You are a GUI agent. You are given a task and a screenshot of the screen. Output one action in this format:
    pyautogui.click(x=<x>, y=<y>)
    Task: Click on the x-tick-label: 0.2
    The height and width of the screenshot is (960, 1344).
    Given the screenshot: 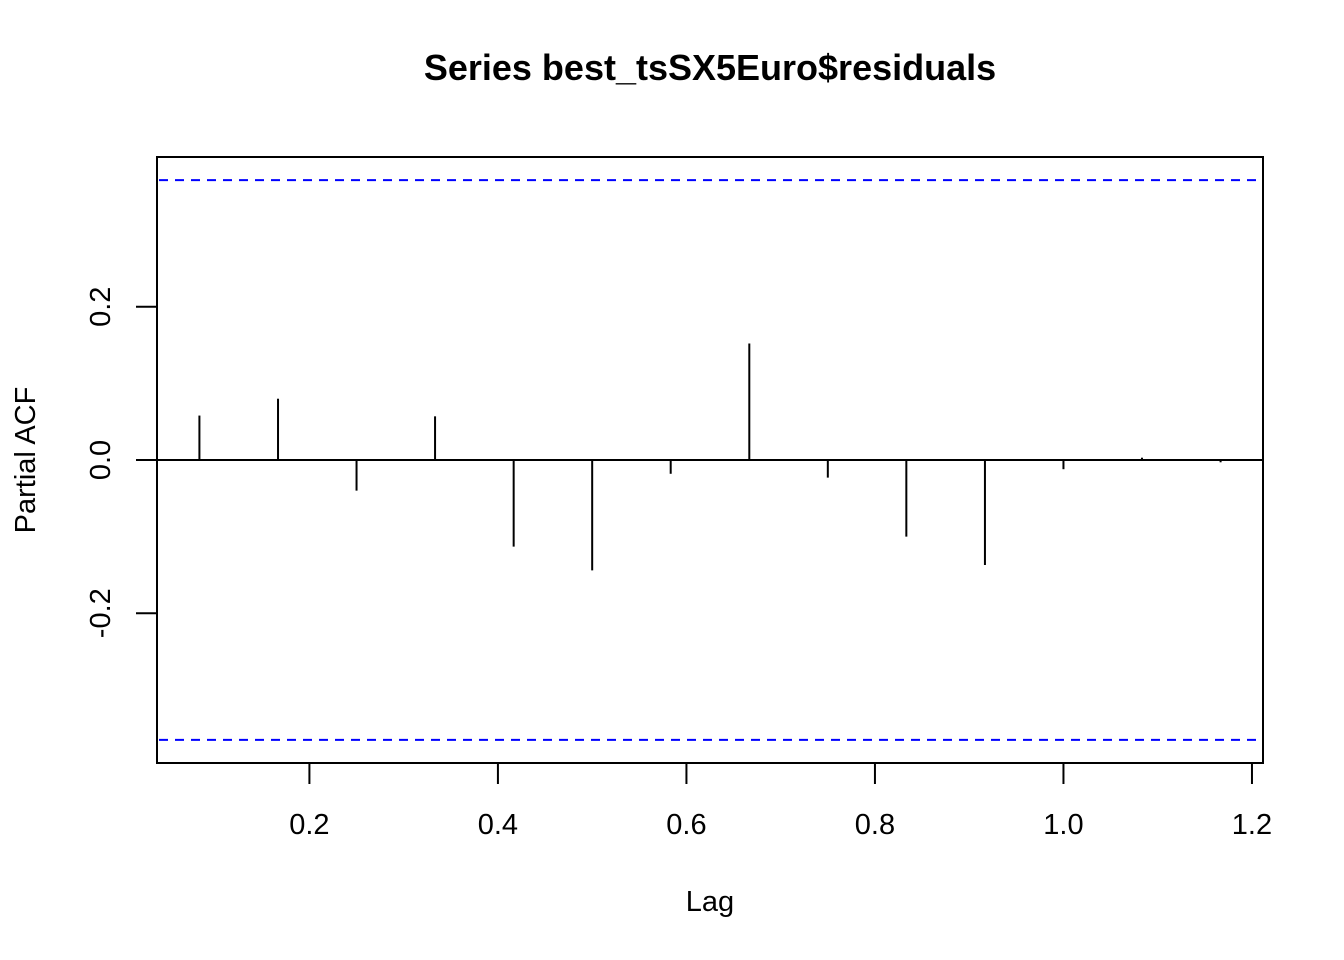 What is the action you would take?
    pyautogui.click(x=309, y=825)
    